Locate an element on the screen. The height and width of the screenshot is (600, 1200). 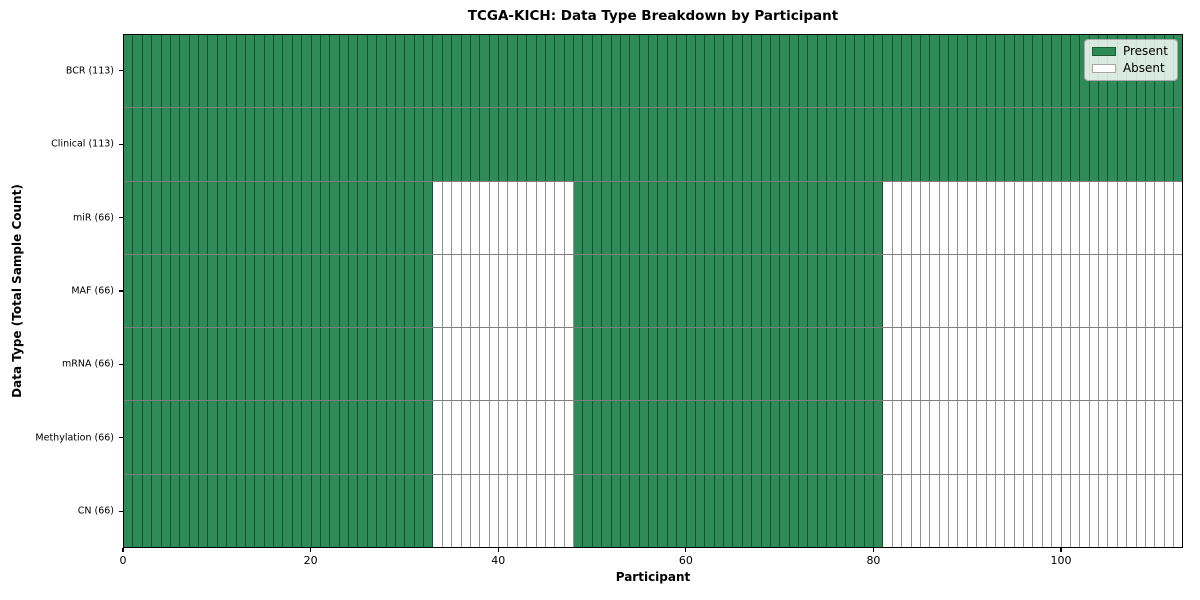
legend-label-absent: Absent is located at coordinates (1143, 68).